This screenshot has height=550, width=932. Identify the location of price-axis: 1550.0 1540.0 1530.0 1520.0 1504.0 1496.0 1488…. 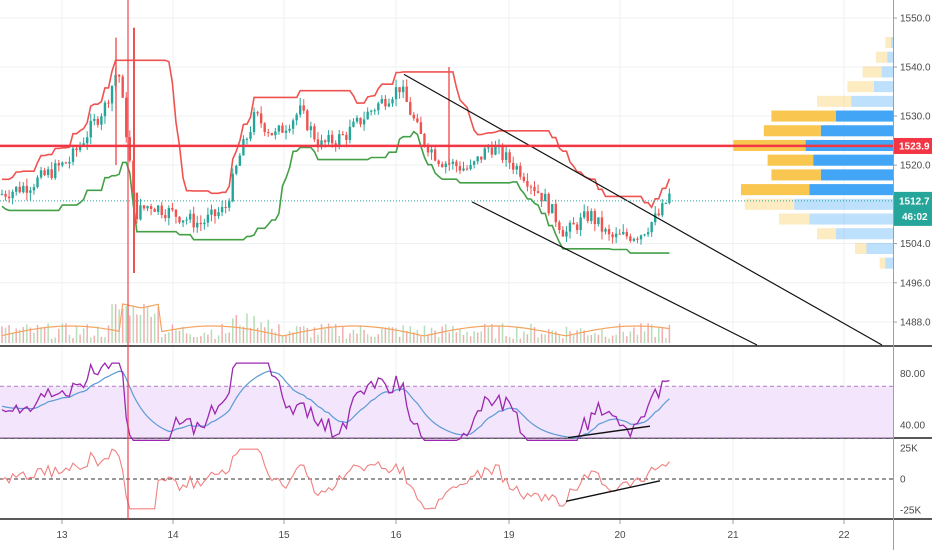
(912, 265).